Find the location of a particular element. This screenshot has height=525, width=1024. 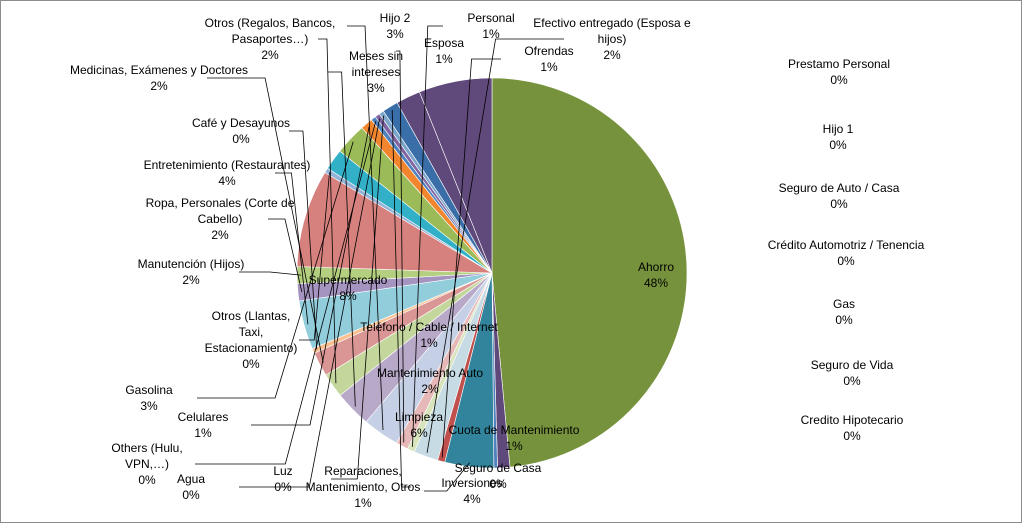

label-personal: Personal 1% is located at coordinates (490, 26).